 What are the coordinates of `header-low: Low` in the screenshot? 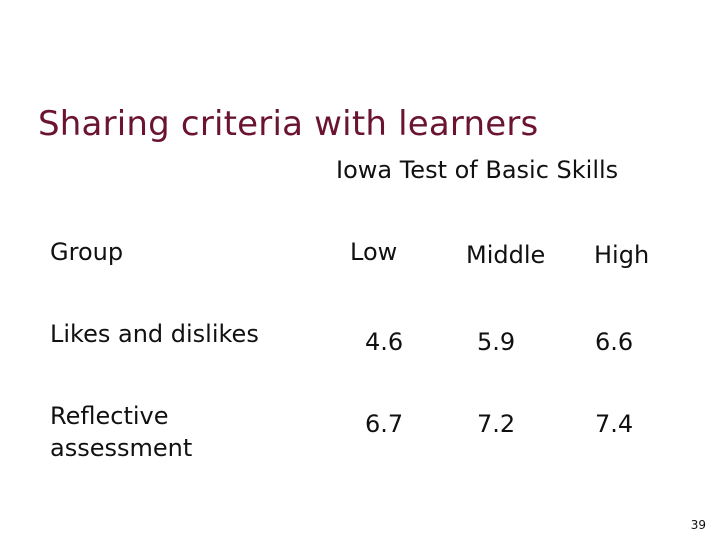 It's located at (374, 252).